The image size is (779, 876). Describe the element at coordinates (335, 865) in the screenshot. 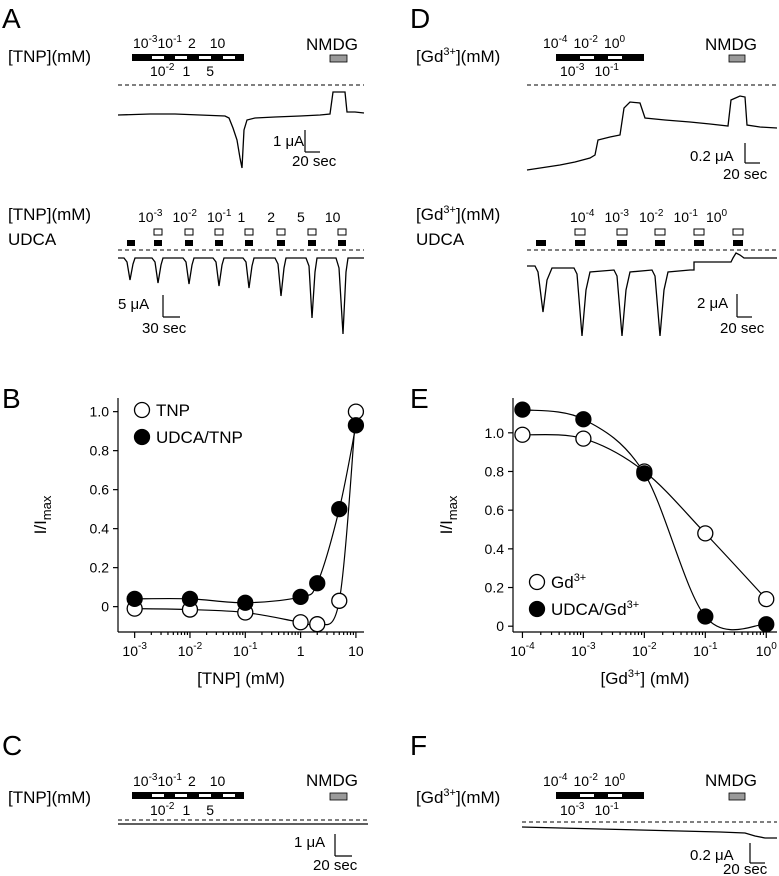

I see `panel-c-scale-time: 20 sec` at that location.